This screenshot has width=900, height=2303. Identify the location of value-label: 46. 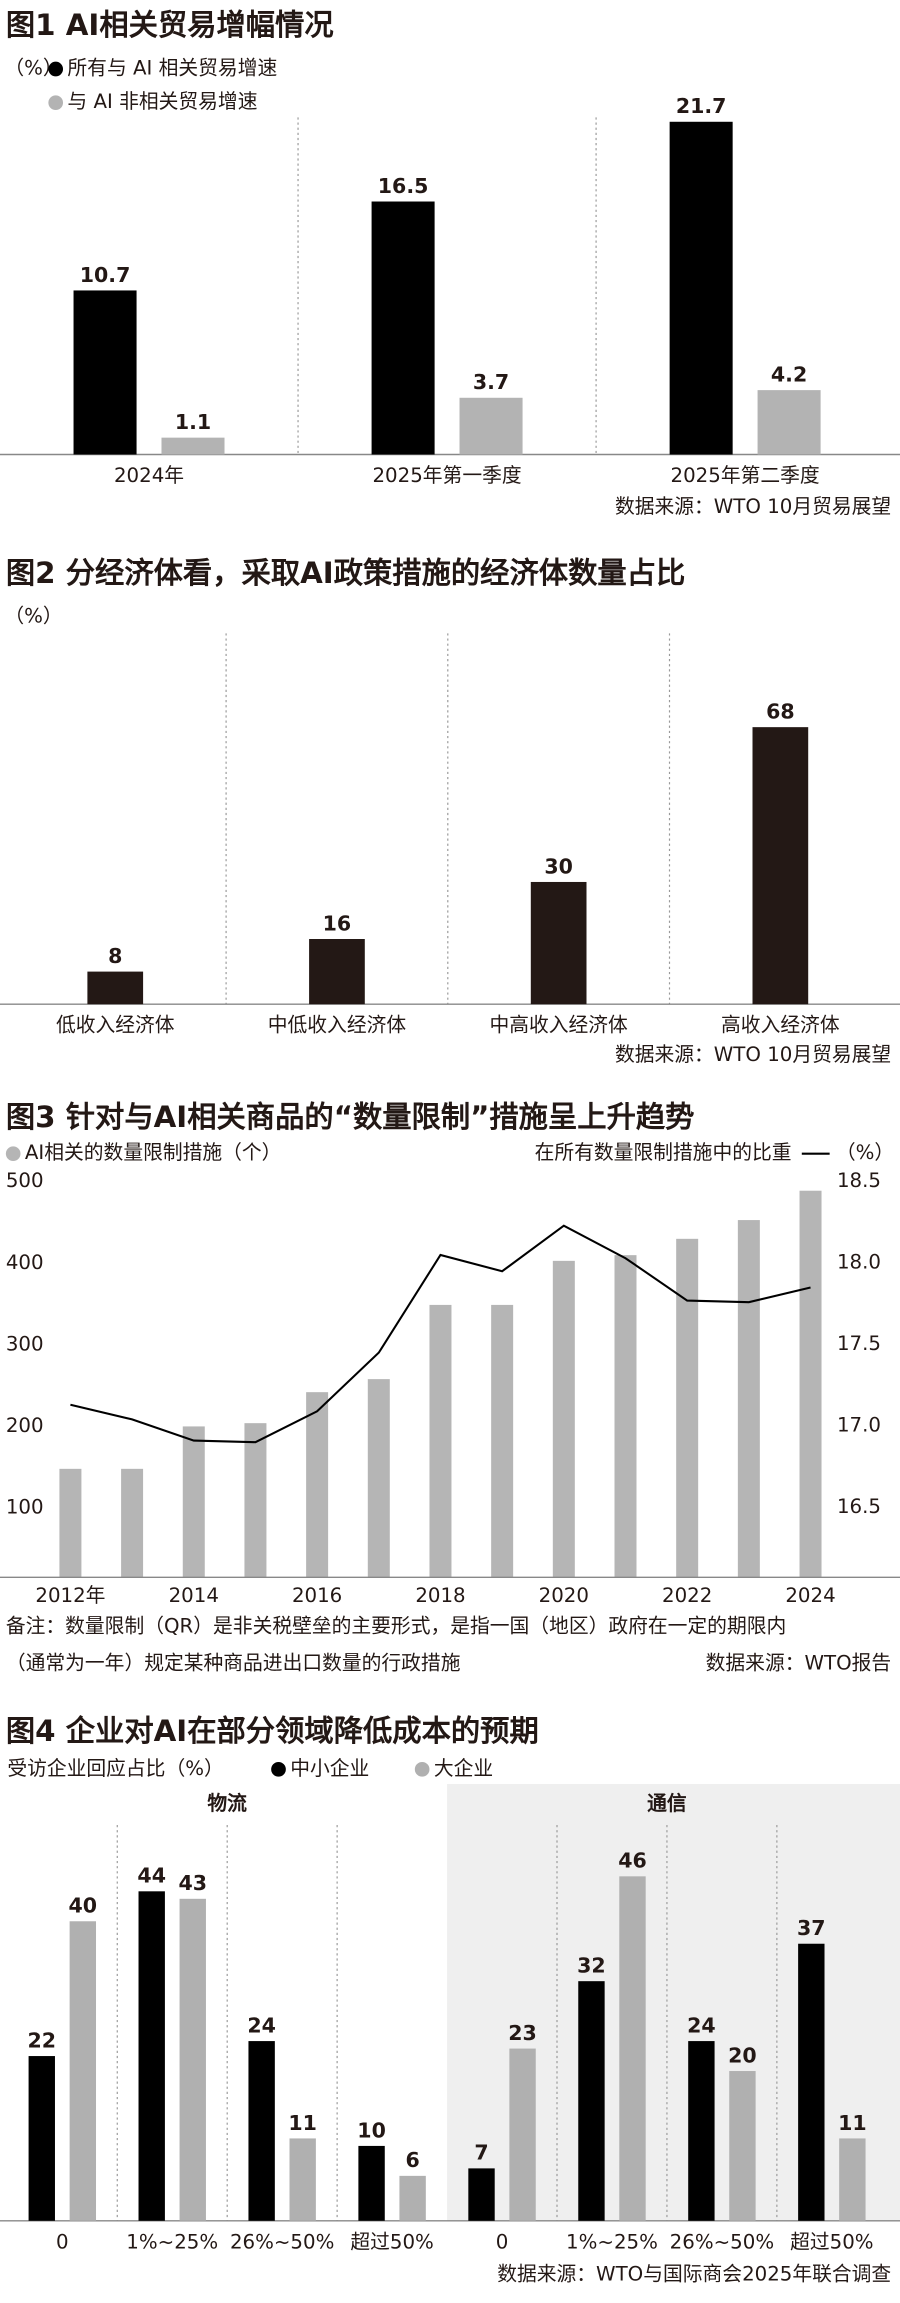
(632, 1861).